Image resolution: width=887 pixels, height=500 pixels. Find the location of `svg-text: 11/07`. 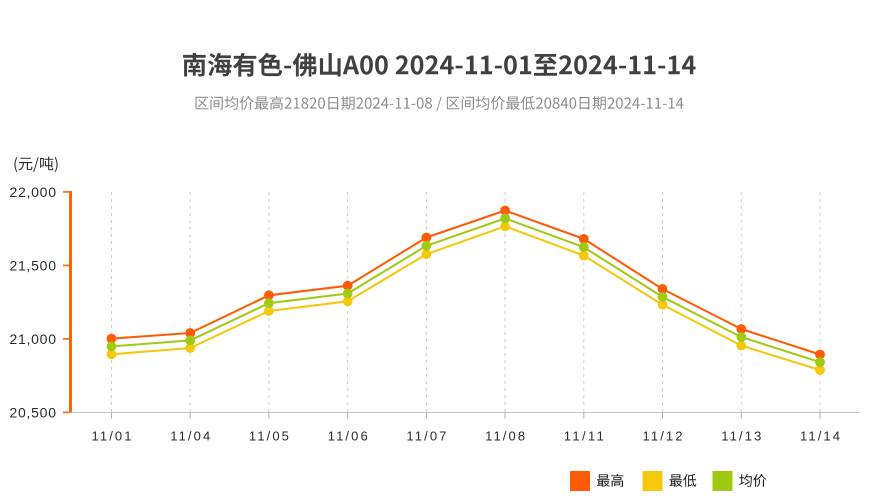

svg-text: 11/07 is located at coordinates (426, 436).